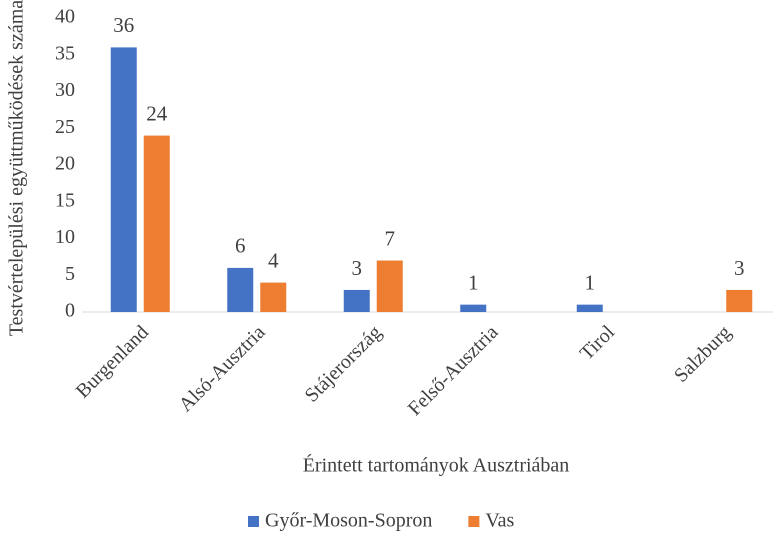 The height and width of the screenshot is (537, 773). Describe the element at coordinates (222, 368) in the screenshot. I see `x-tick-label: Alsó-Ausztria` at that location.